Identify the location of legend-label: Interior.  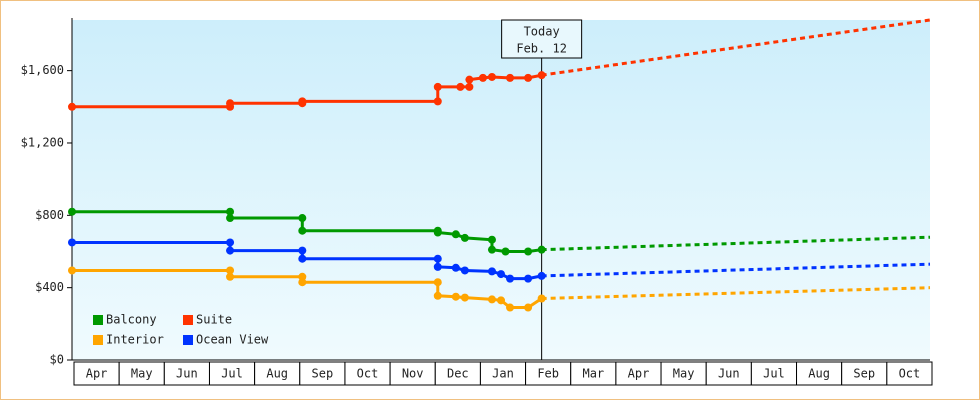
(135, 340).